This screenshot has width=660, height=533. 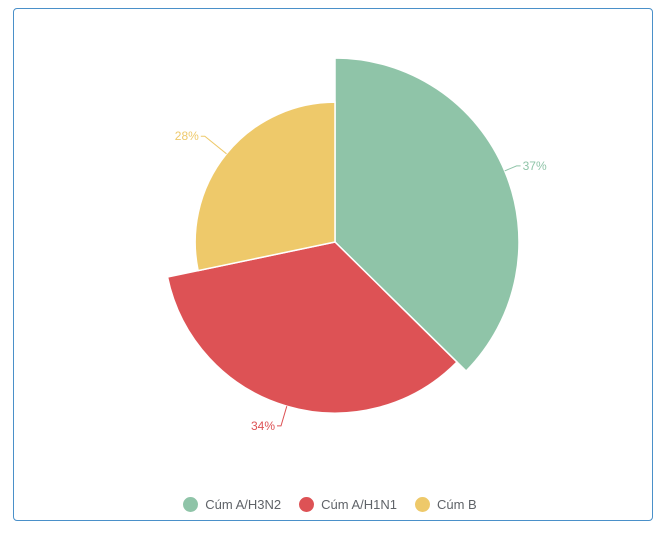 I want to click on legend-item-h1n1: Cúm A/H1N1, so click(x=348, y=504).